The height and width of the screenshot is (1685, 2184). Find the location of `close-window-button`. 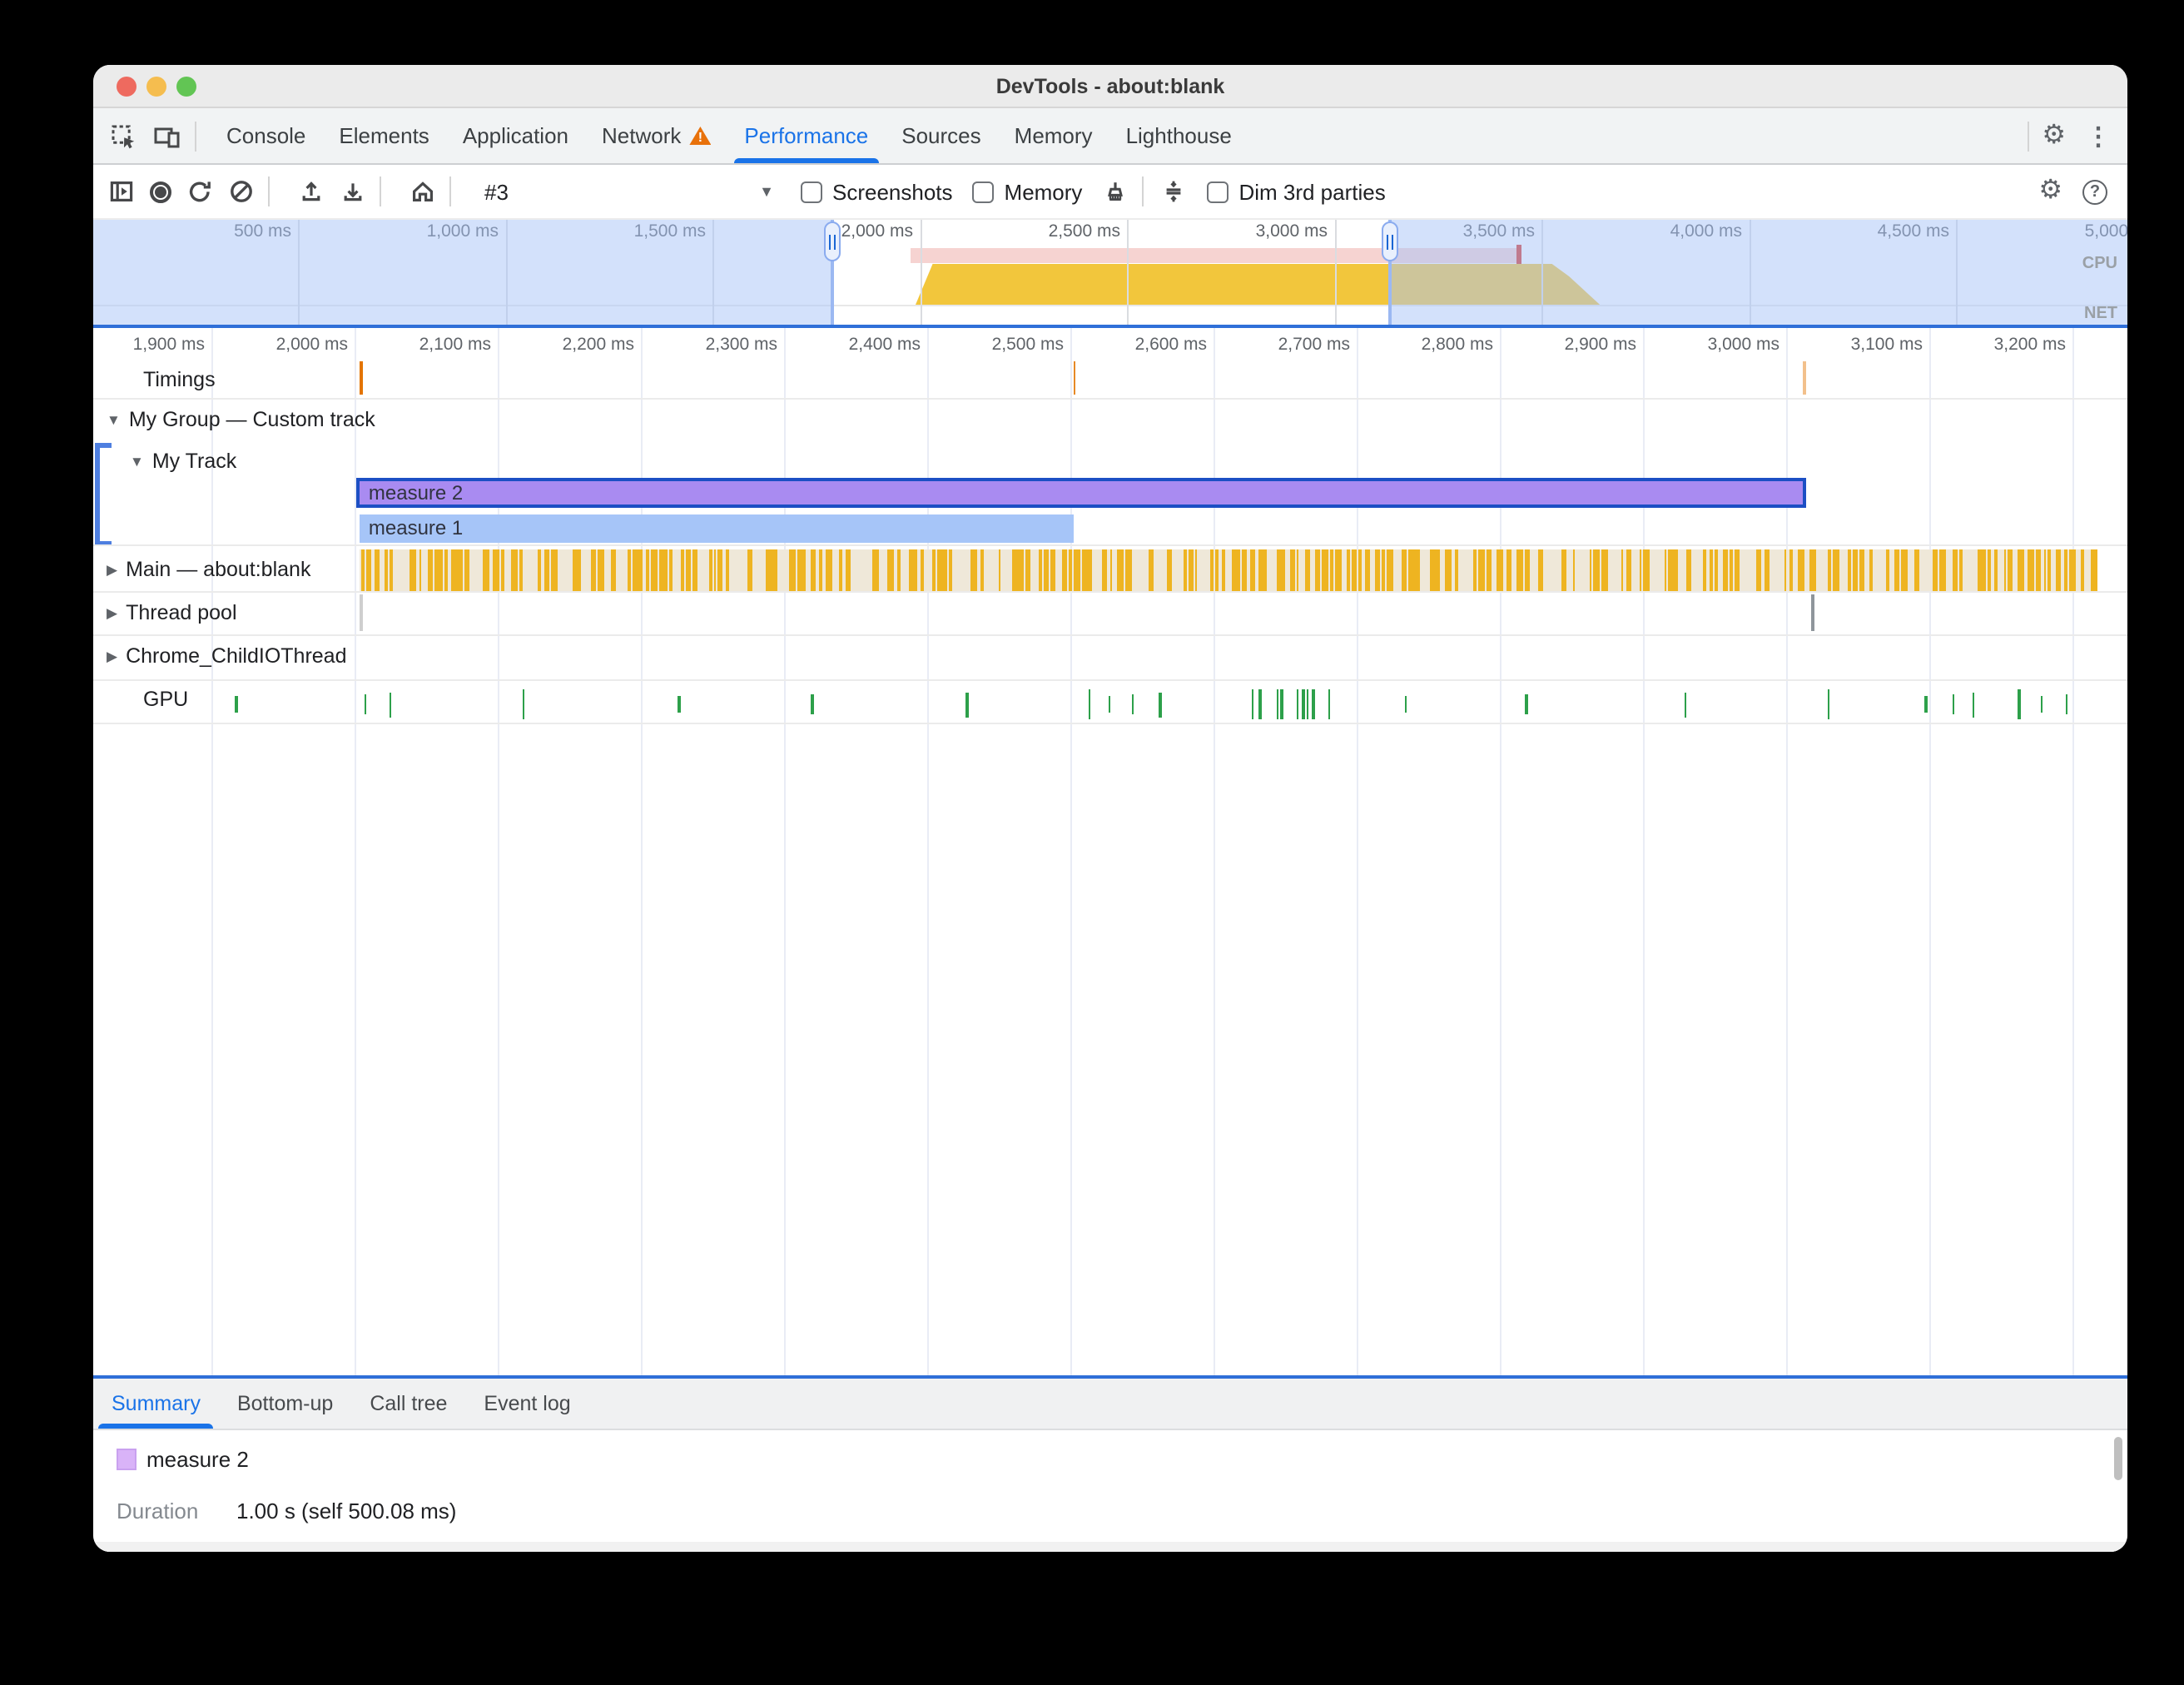

close-window-button is located at coordinates (126, 87).